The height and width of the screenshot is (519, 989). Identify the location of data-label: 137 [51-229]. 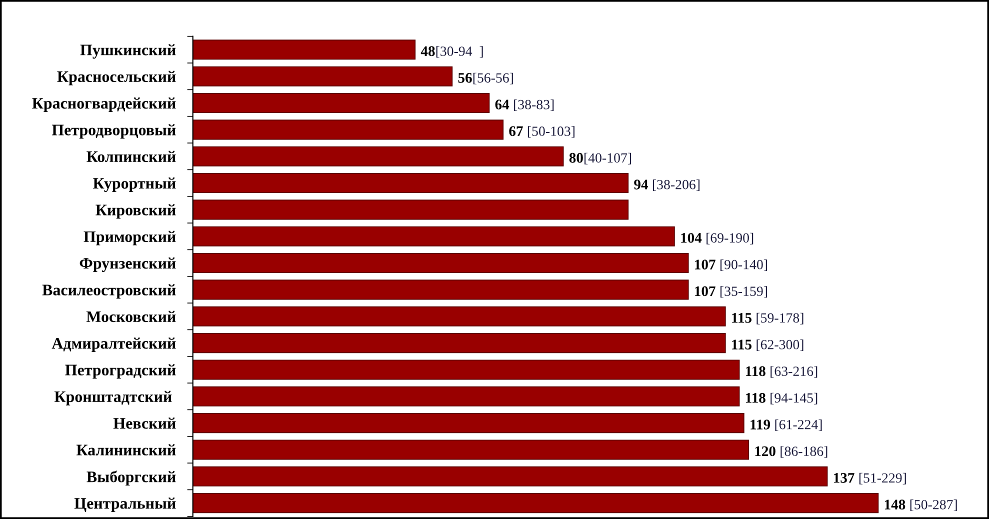
(870, 478).